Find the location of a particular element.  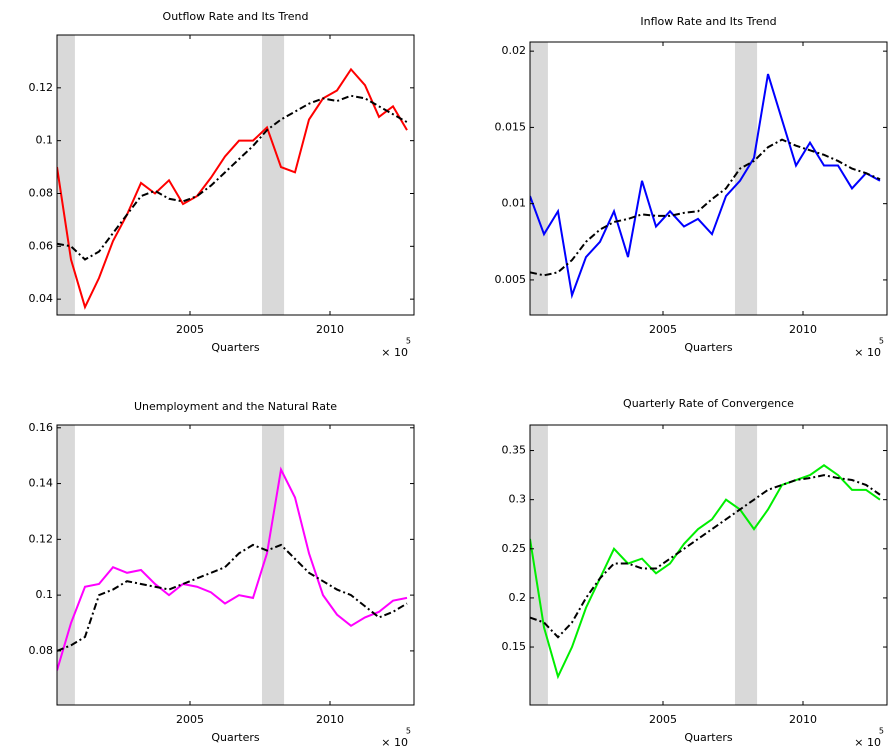

y-tick-label: 0.02 is located at coordinates (514, 50).